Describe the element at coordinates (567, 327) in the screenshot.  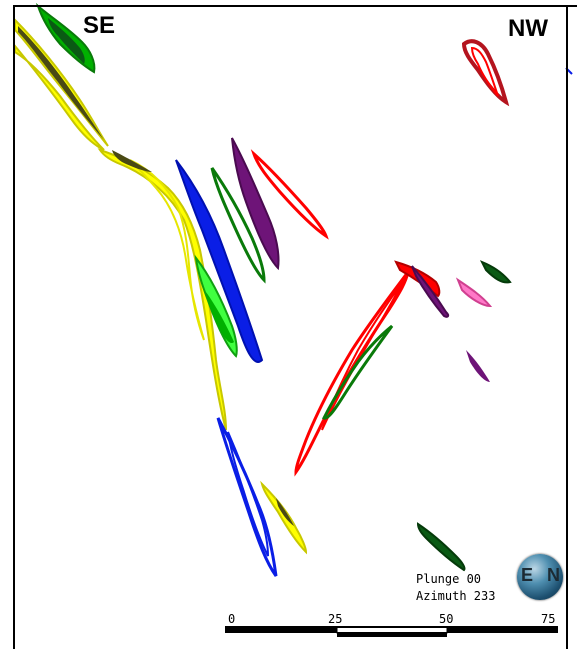
I see `frame-right` at that location.